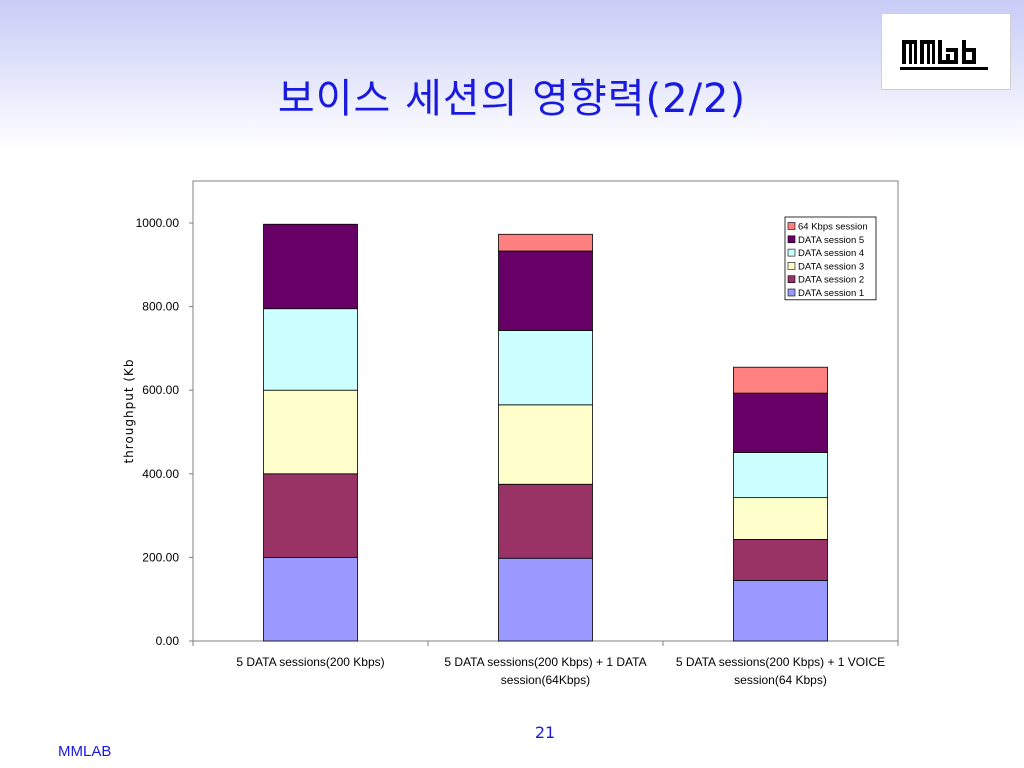 Image resolution: width=1024 pixels, height=768 pixels. I want to click on legend-label: DATA session 2, so click(831, 280).